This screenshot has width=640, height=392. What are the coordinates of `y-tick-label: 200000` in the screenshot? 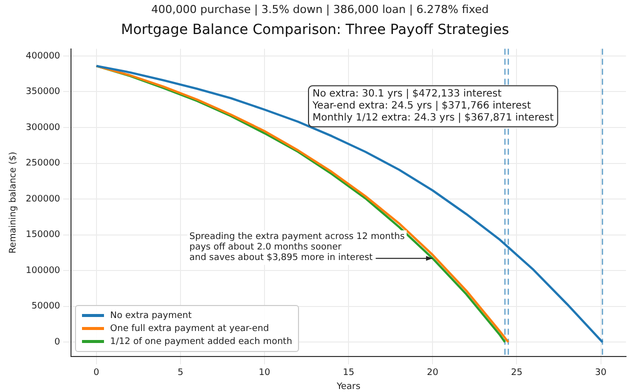 It's located at (43, 199).